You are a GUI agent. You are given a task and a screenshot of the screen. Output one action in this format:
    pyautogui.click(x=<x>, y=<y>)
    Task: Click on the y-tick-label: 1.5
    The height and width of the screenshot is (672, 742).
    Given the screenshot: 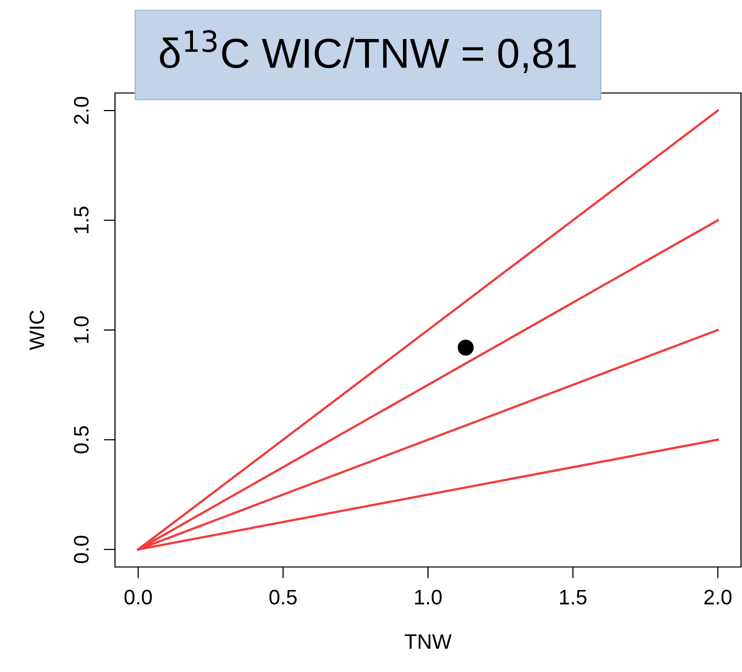 What is the action you would take?
    pyautogui.click(x=81, y=220)
    